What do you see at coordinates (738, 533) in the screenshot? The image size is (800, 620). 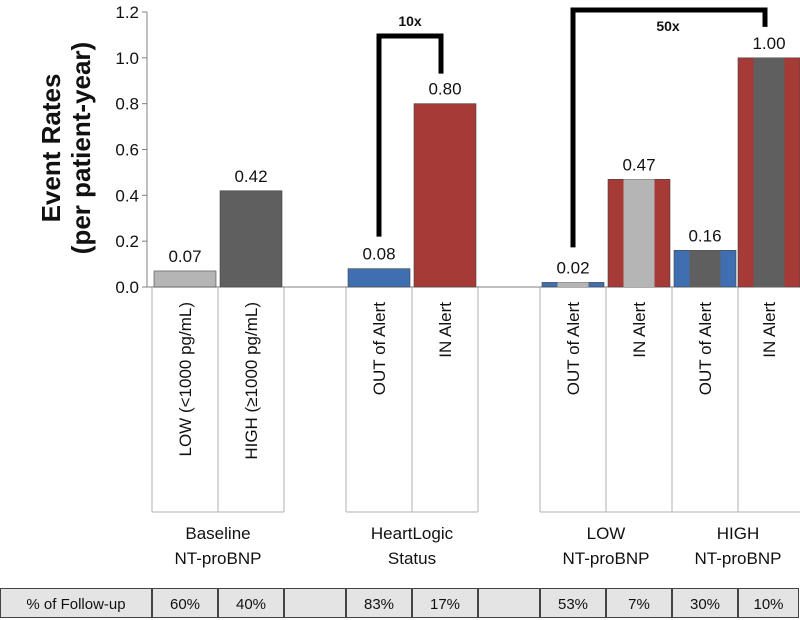 I see `group-label-line1: HIGH` at bounding box center [738, 533].